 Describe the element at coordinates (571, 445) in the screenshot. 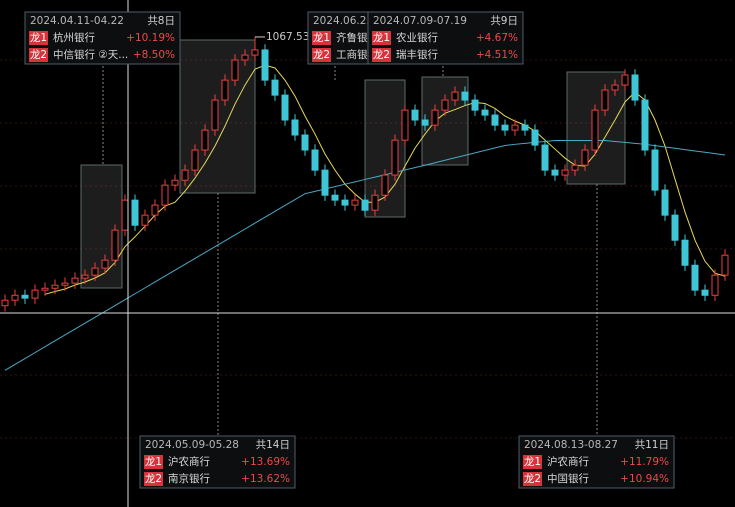

I see `box-range: 2024.08.13-08.27` at that location.